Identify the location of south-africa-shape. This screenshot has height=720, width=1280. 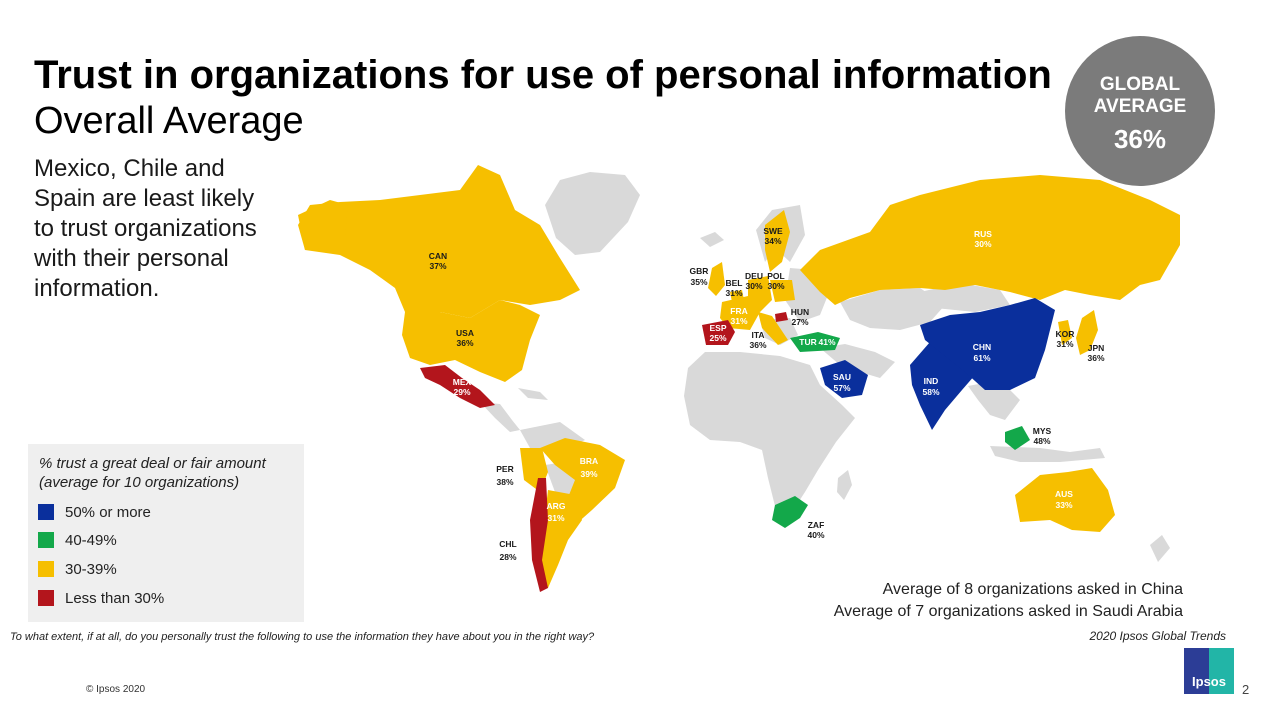
(790, 512).